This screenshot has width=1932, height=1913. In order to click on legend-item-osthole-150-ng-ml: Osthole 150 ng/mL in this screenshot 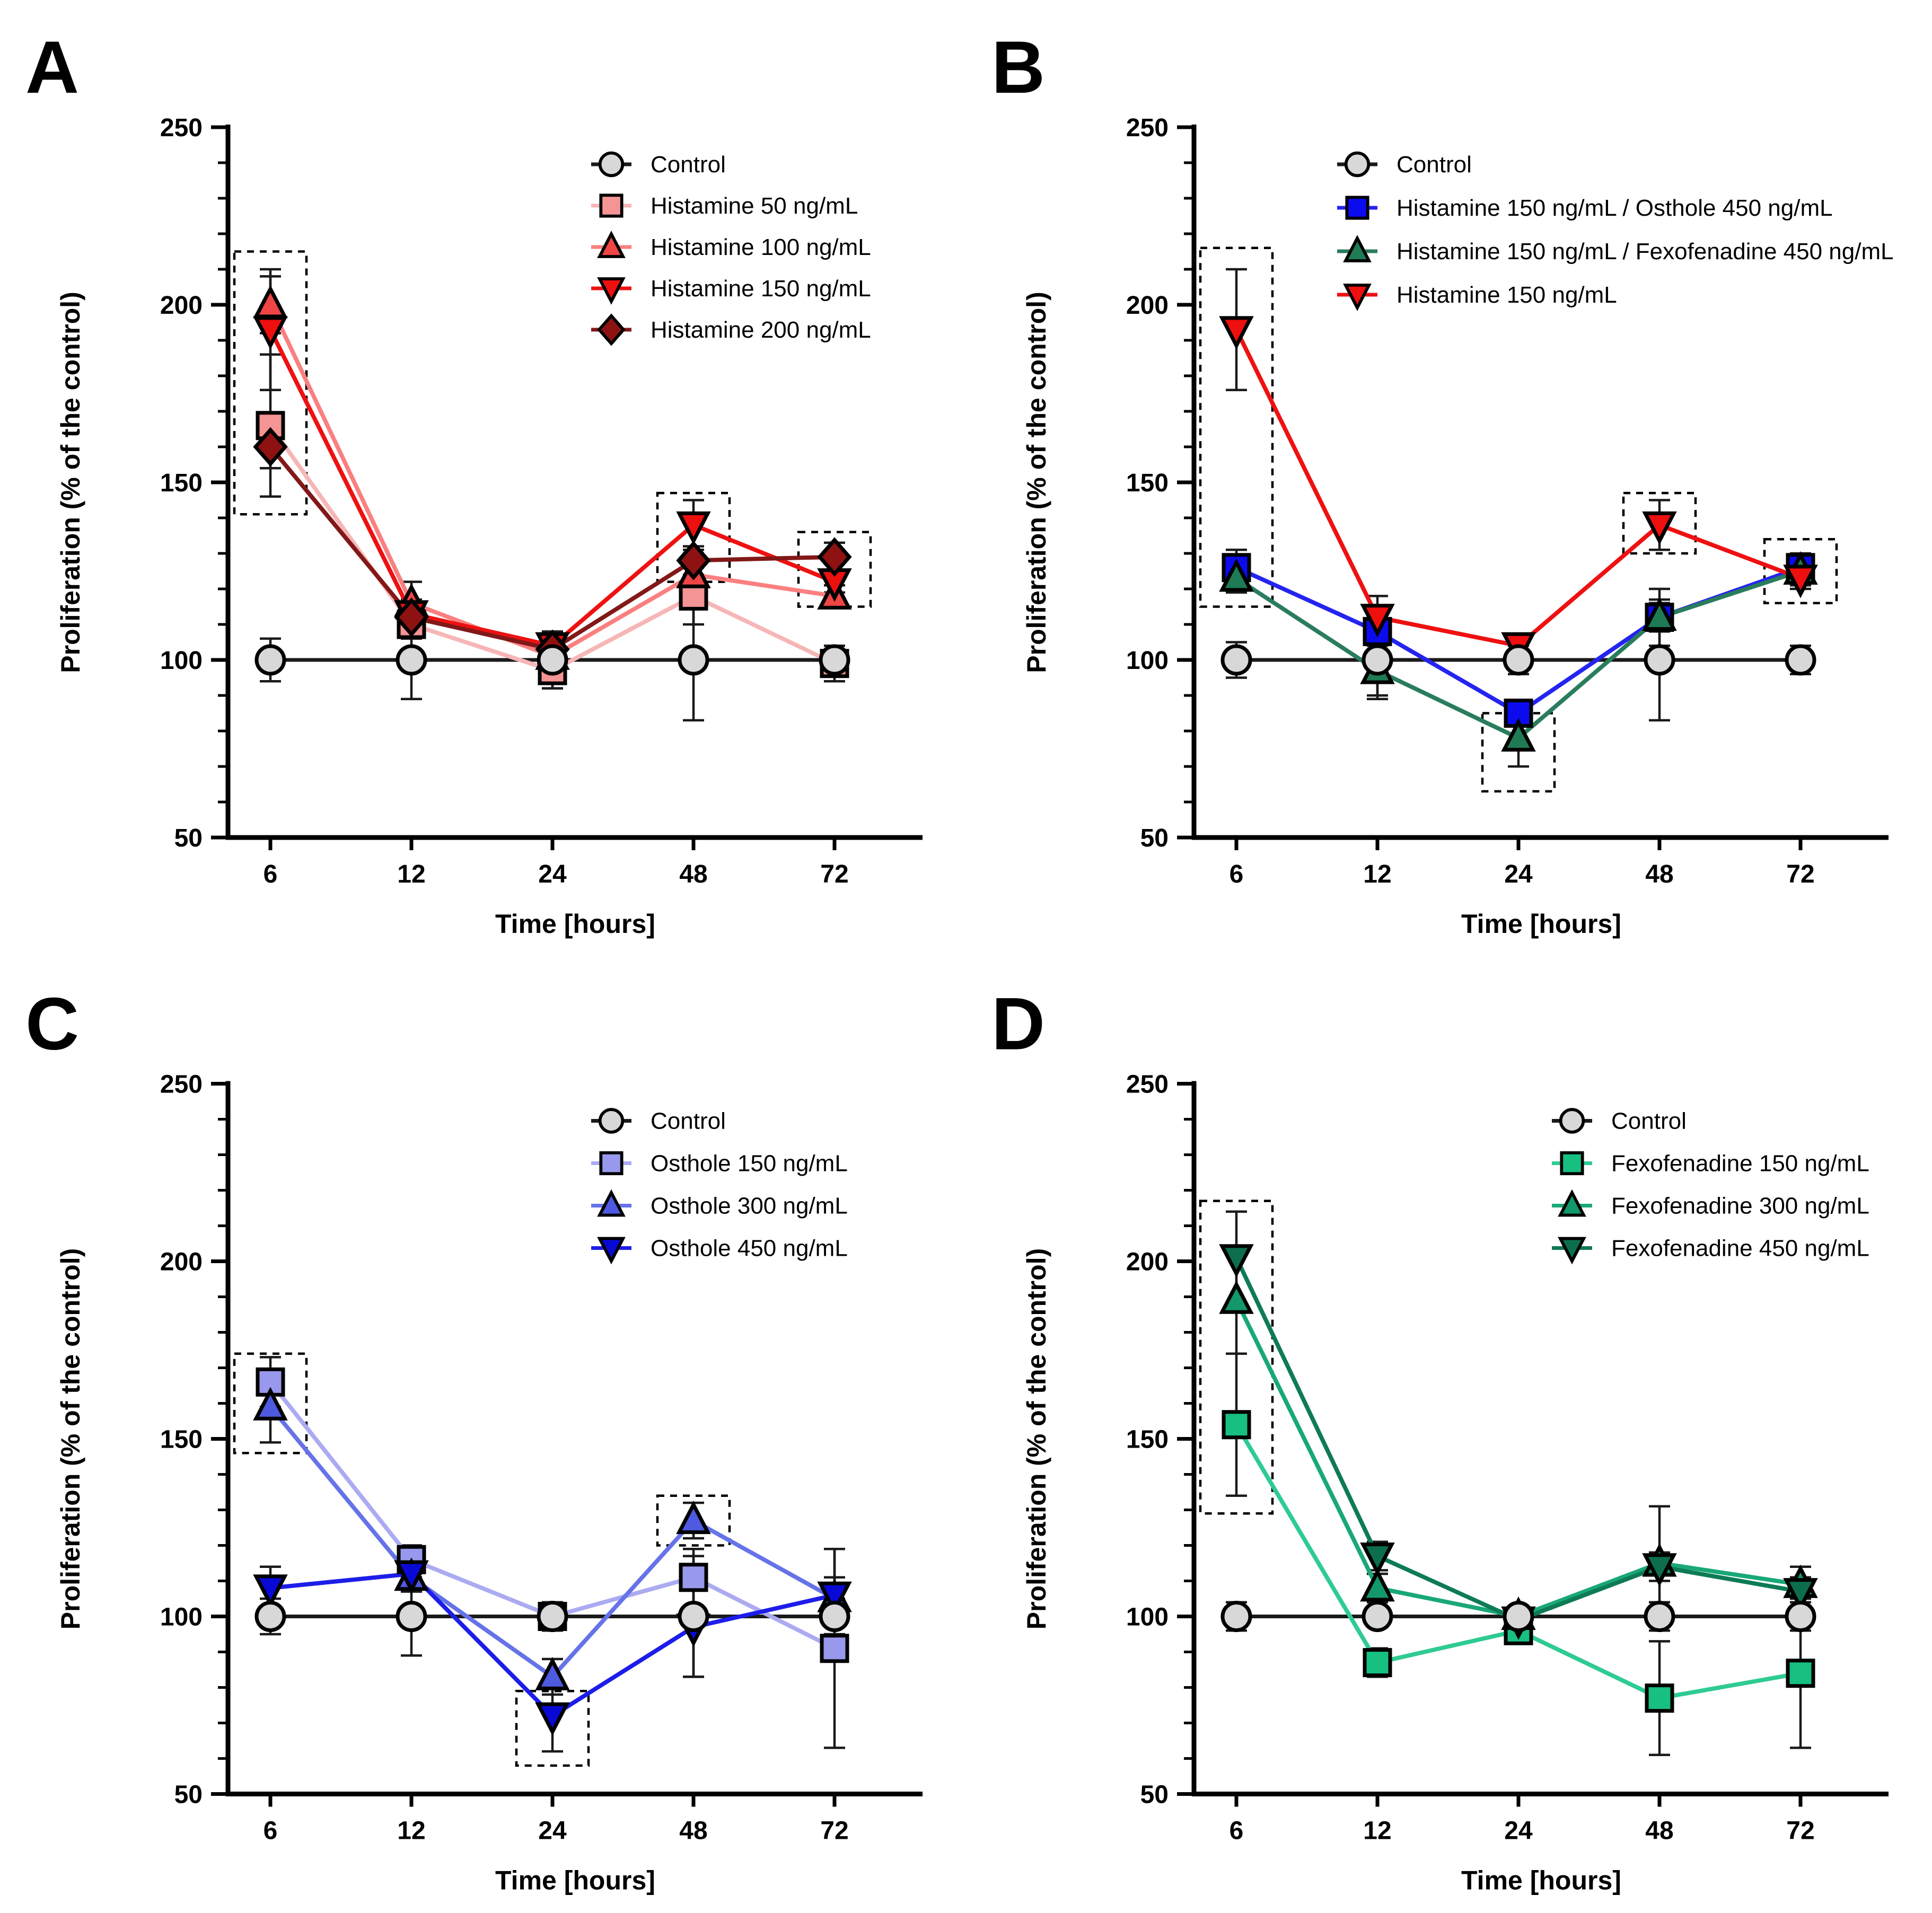, I will do `click(719, 1164)`.